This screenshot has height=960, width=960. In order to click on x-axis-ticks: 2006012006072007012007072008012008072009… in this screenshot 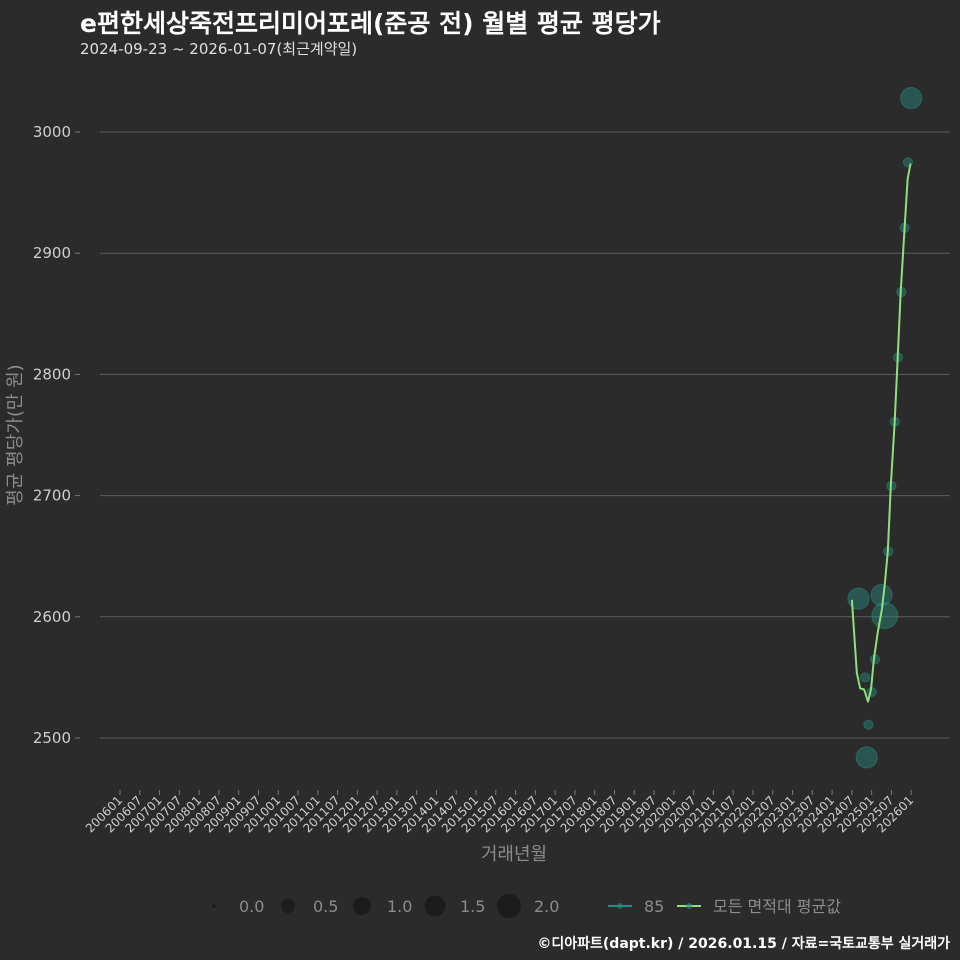, I will do `click(499, 813)`.